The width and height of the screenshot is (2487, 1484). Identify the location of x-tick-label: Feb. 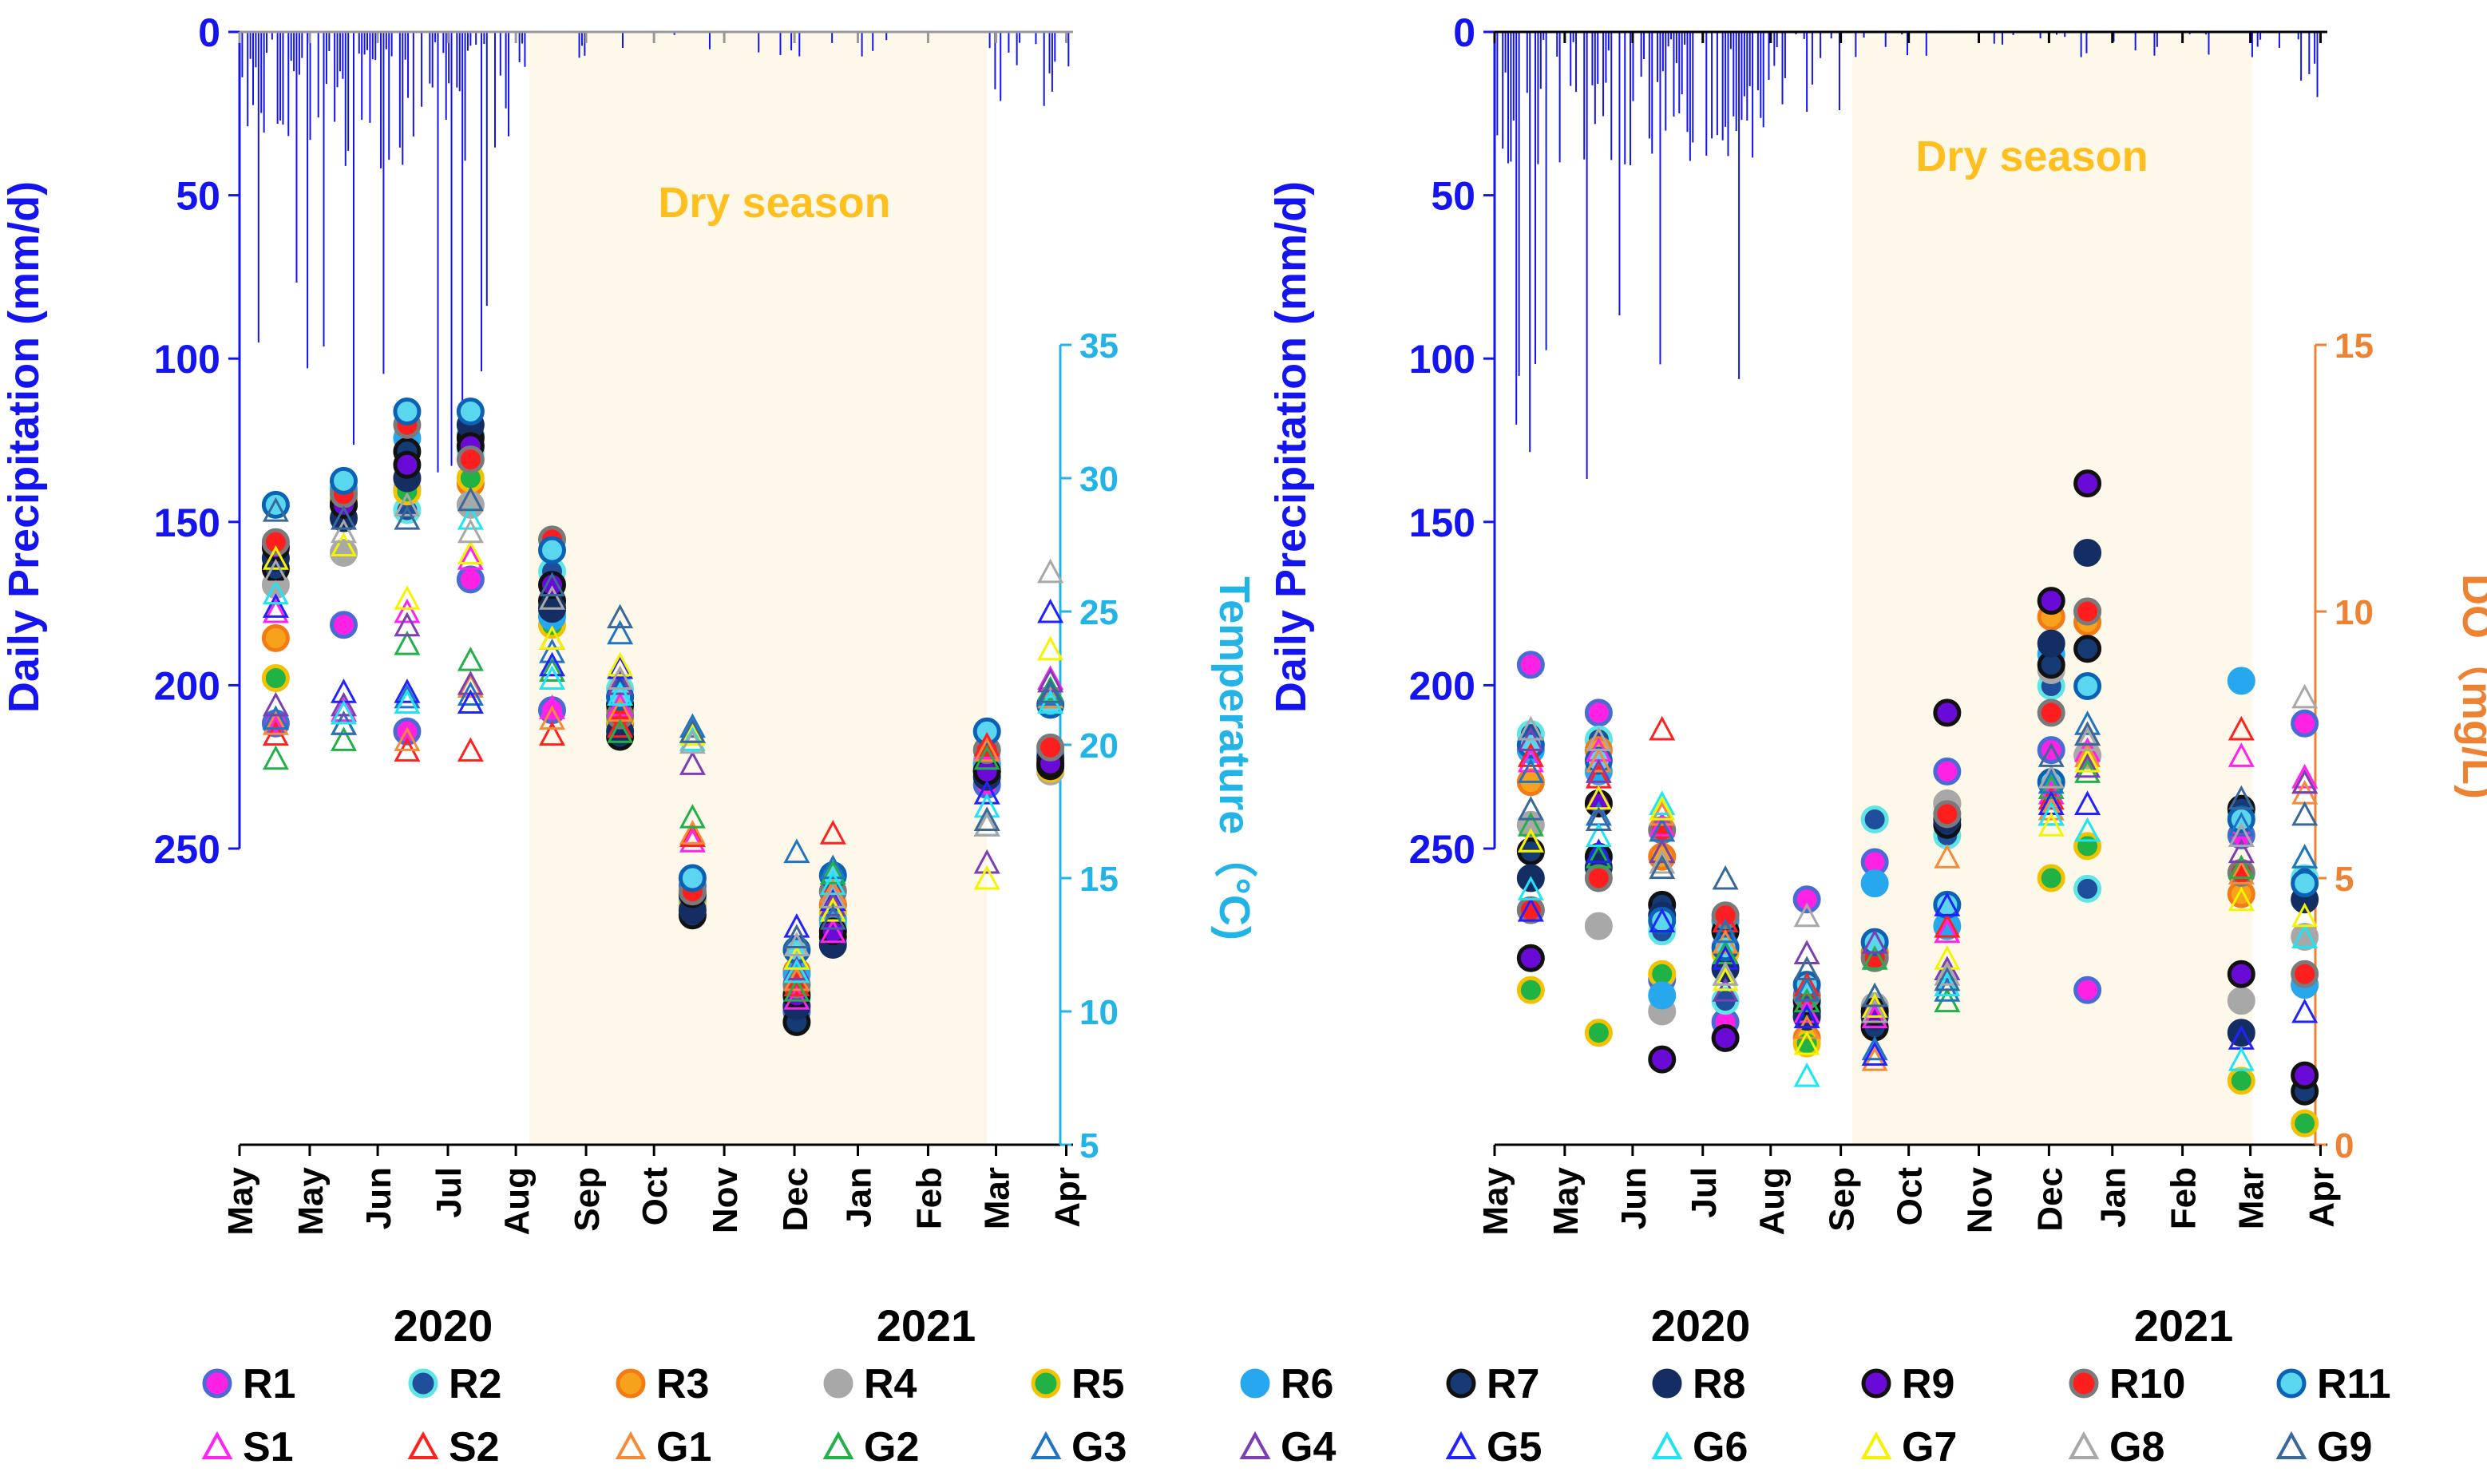
(2184, 1198).